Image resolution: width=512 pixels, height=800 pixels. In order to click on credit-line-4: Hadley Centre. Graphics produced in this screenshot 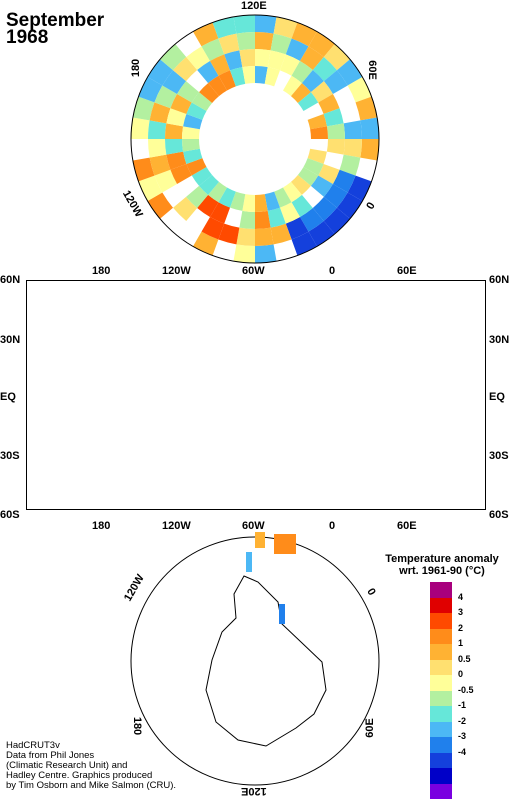, I will do `click(79, 775)`.